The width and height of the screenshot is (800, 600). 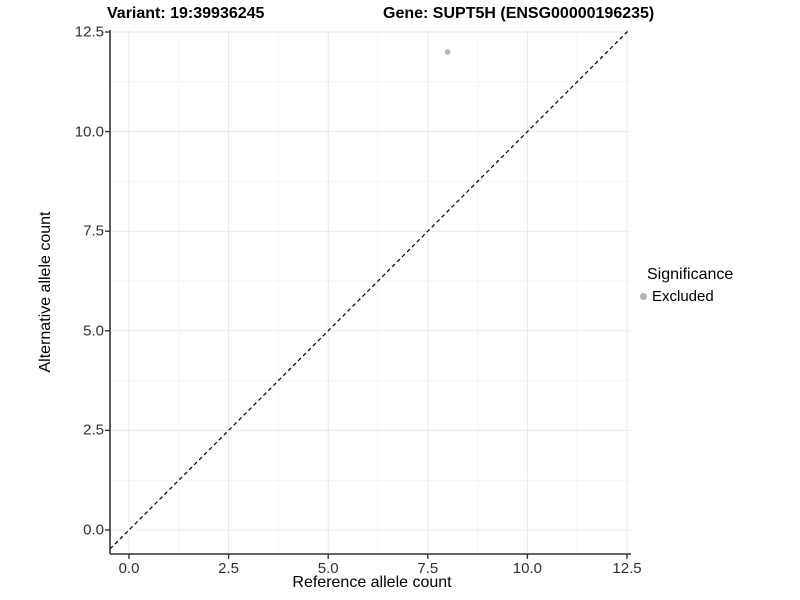 I want to click on legend-entry-label: Excluded, so click(x=683, y=296).